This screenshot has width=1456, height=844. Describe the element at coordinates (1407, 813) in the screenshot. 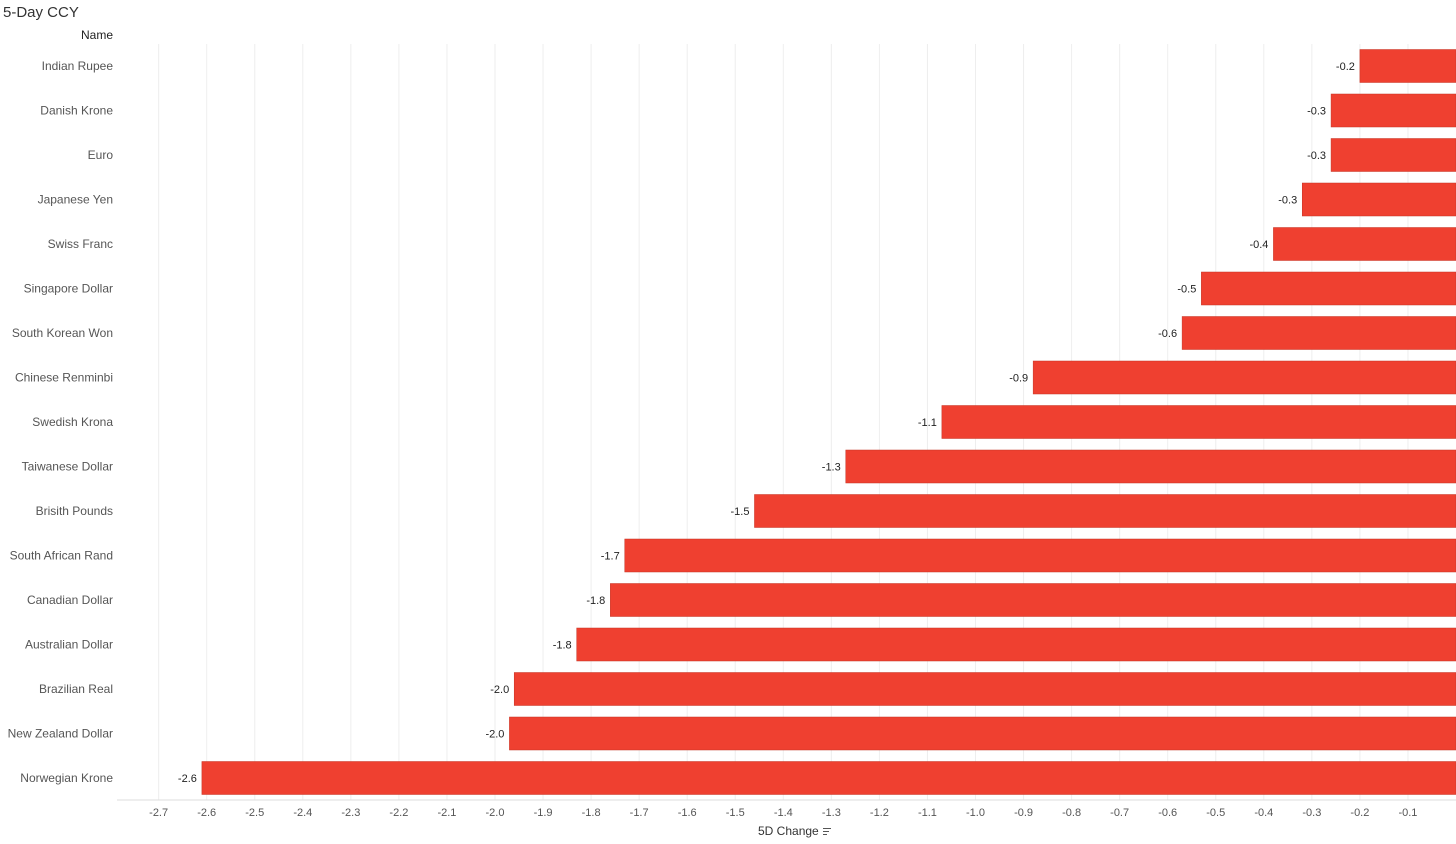

I see `x-tick-label: -0.1` at that location.